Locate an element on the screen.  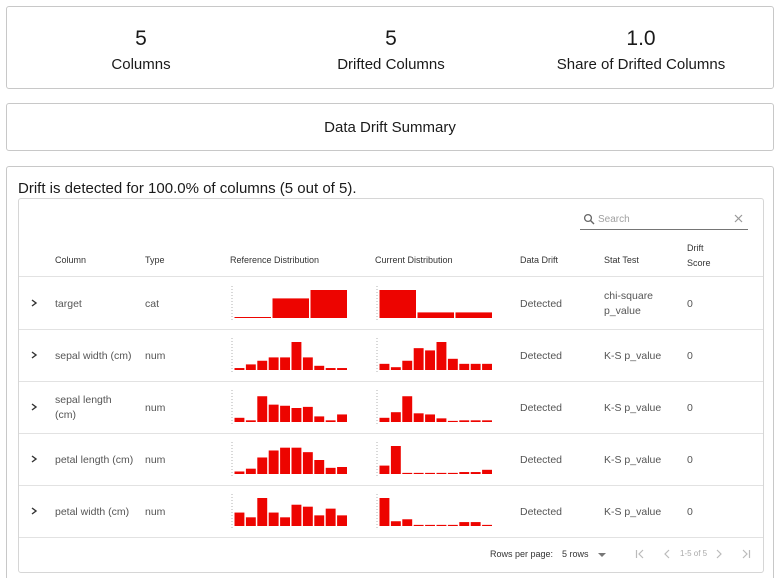
summary-title: Data Drift Summary is located at coordinates (390, 127).